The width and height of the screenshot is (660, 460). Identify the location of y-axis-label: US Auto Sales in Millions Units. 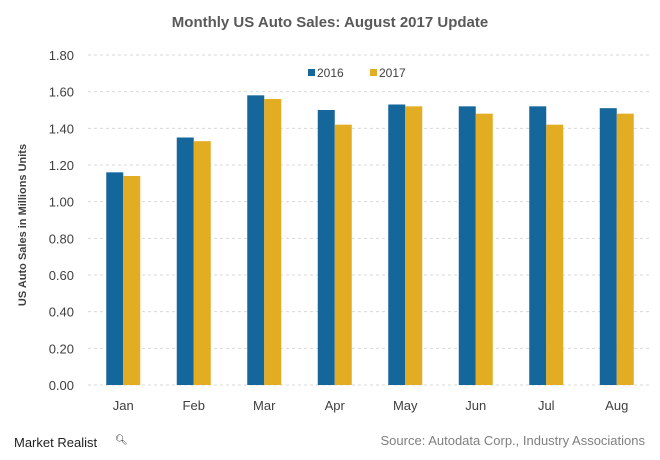
(23, 225).